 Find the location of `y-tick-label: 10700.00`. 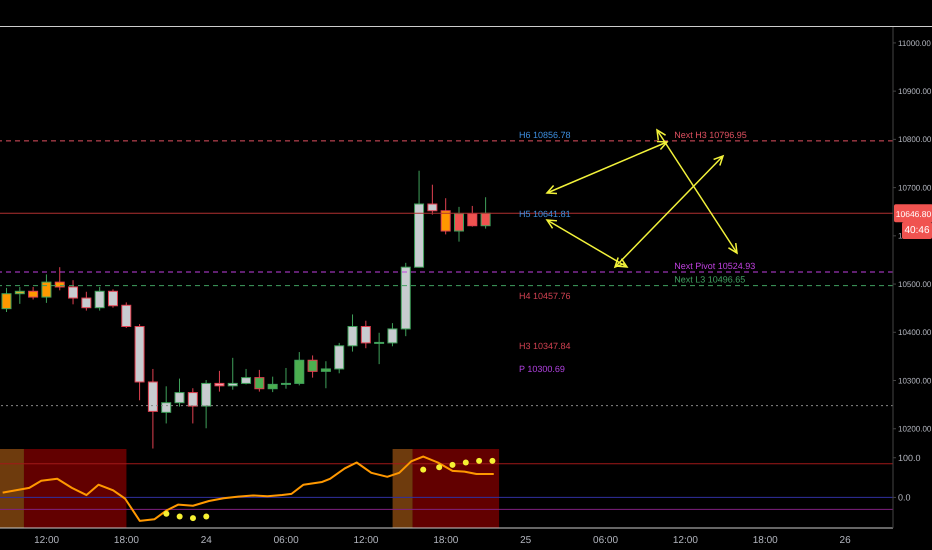

y-tick-label: 10700.00 is located at coordinates (915, 187).